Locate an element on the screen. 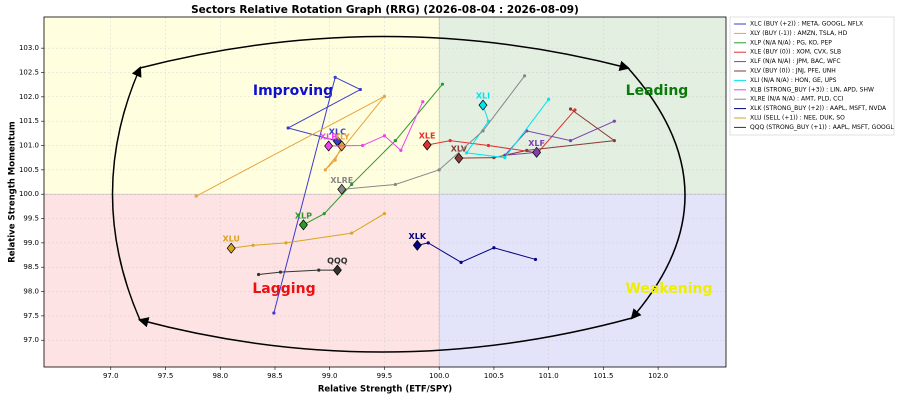  head-label: QQQ is located at coordinates (337, 261).